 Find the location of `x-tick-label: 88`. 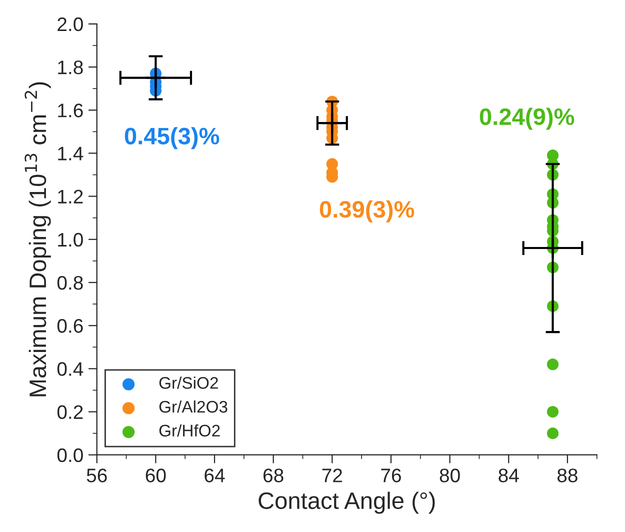

x-tick-label: 88 is located at coordinates (567, 475).